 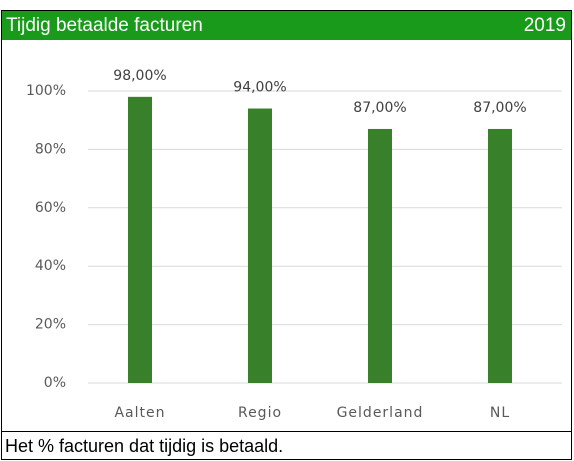 I want to click on x-tick-label: NL, so click(x=500, y=413).